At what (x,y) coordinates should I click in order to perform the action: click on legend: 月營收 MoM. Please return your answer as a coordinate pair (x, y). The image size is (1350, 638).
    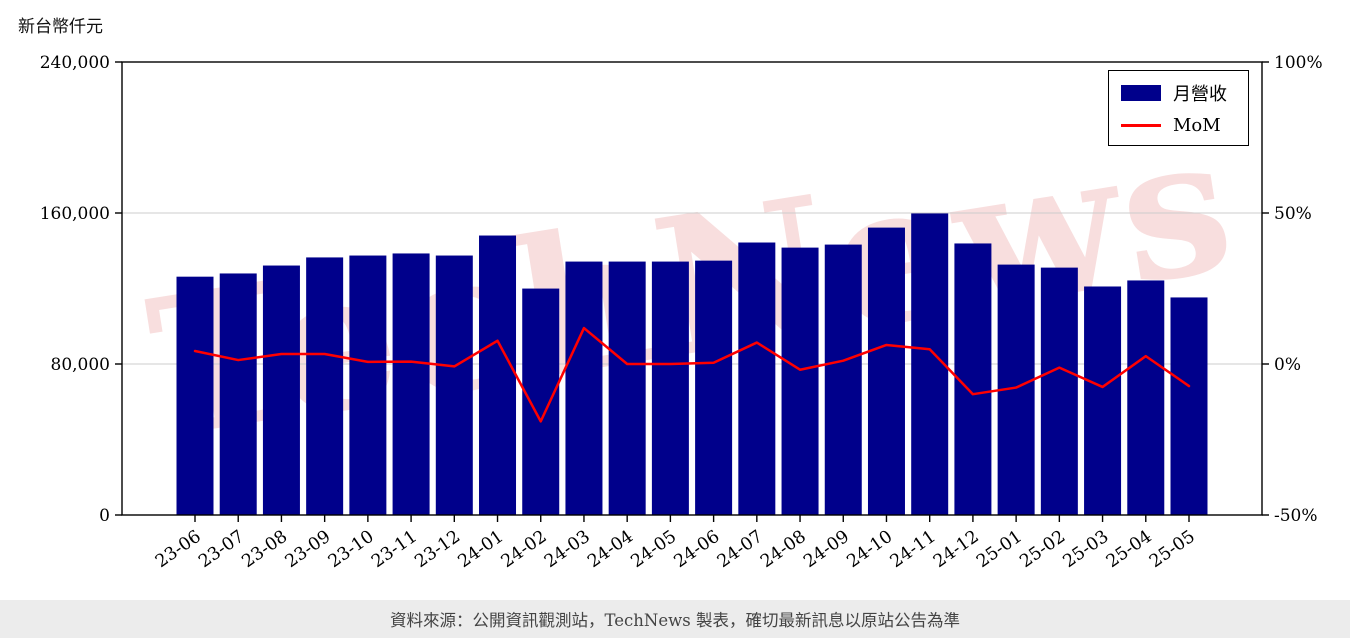
    Looking at the image, I should click on (1178, 108).